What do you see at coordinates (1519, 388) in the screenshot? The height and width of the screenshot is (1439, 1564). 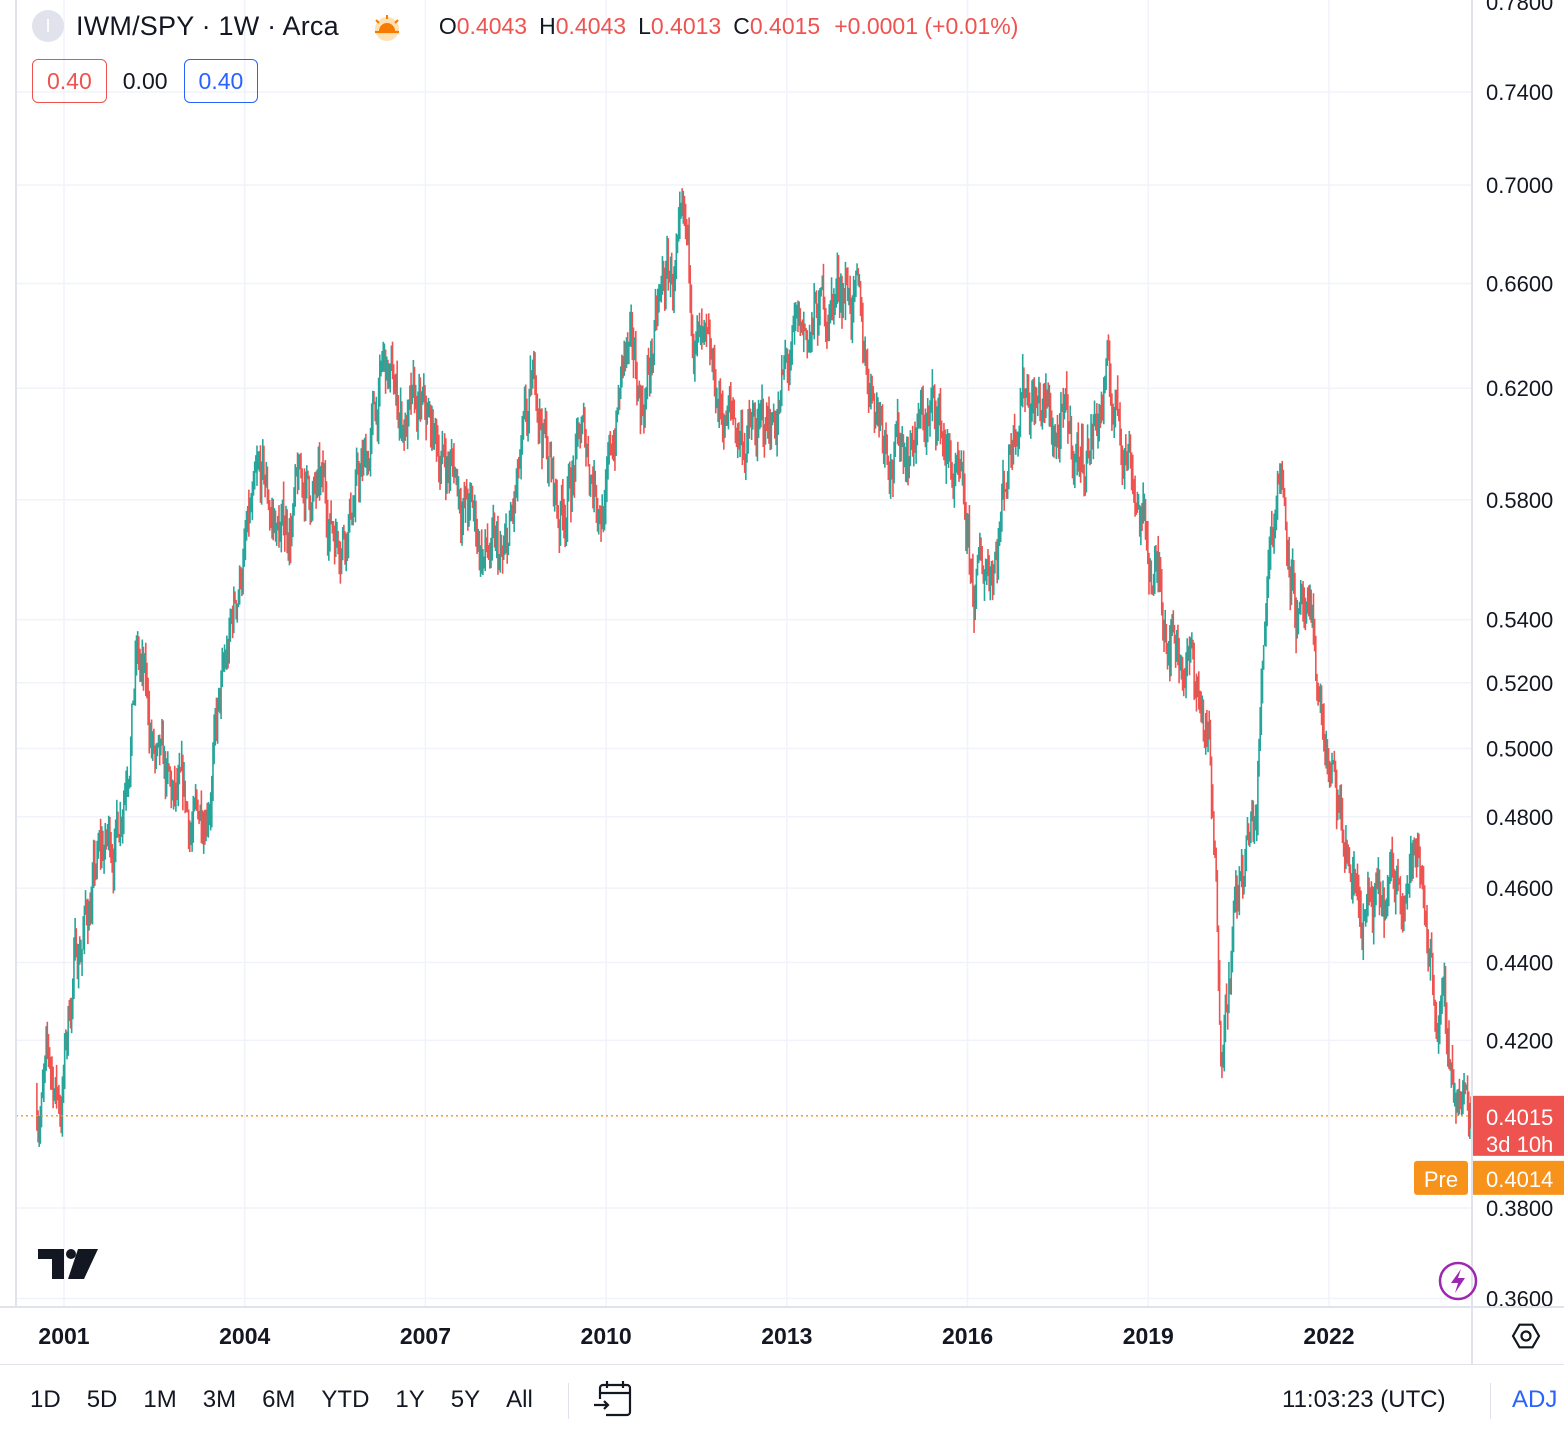 I see `y-tick-label: 0.6200` at bounding box center [1519, 388].